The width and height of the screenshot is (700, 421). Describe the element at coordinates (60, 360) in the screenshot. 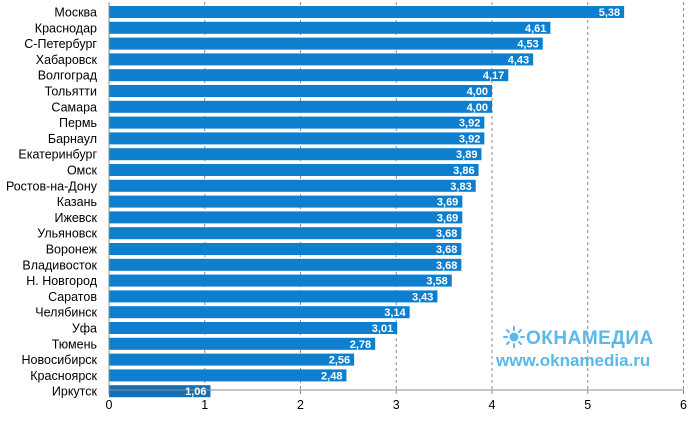

I see `category-label: Новосибирск` at that location.